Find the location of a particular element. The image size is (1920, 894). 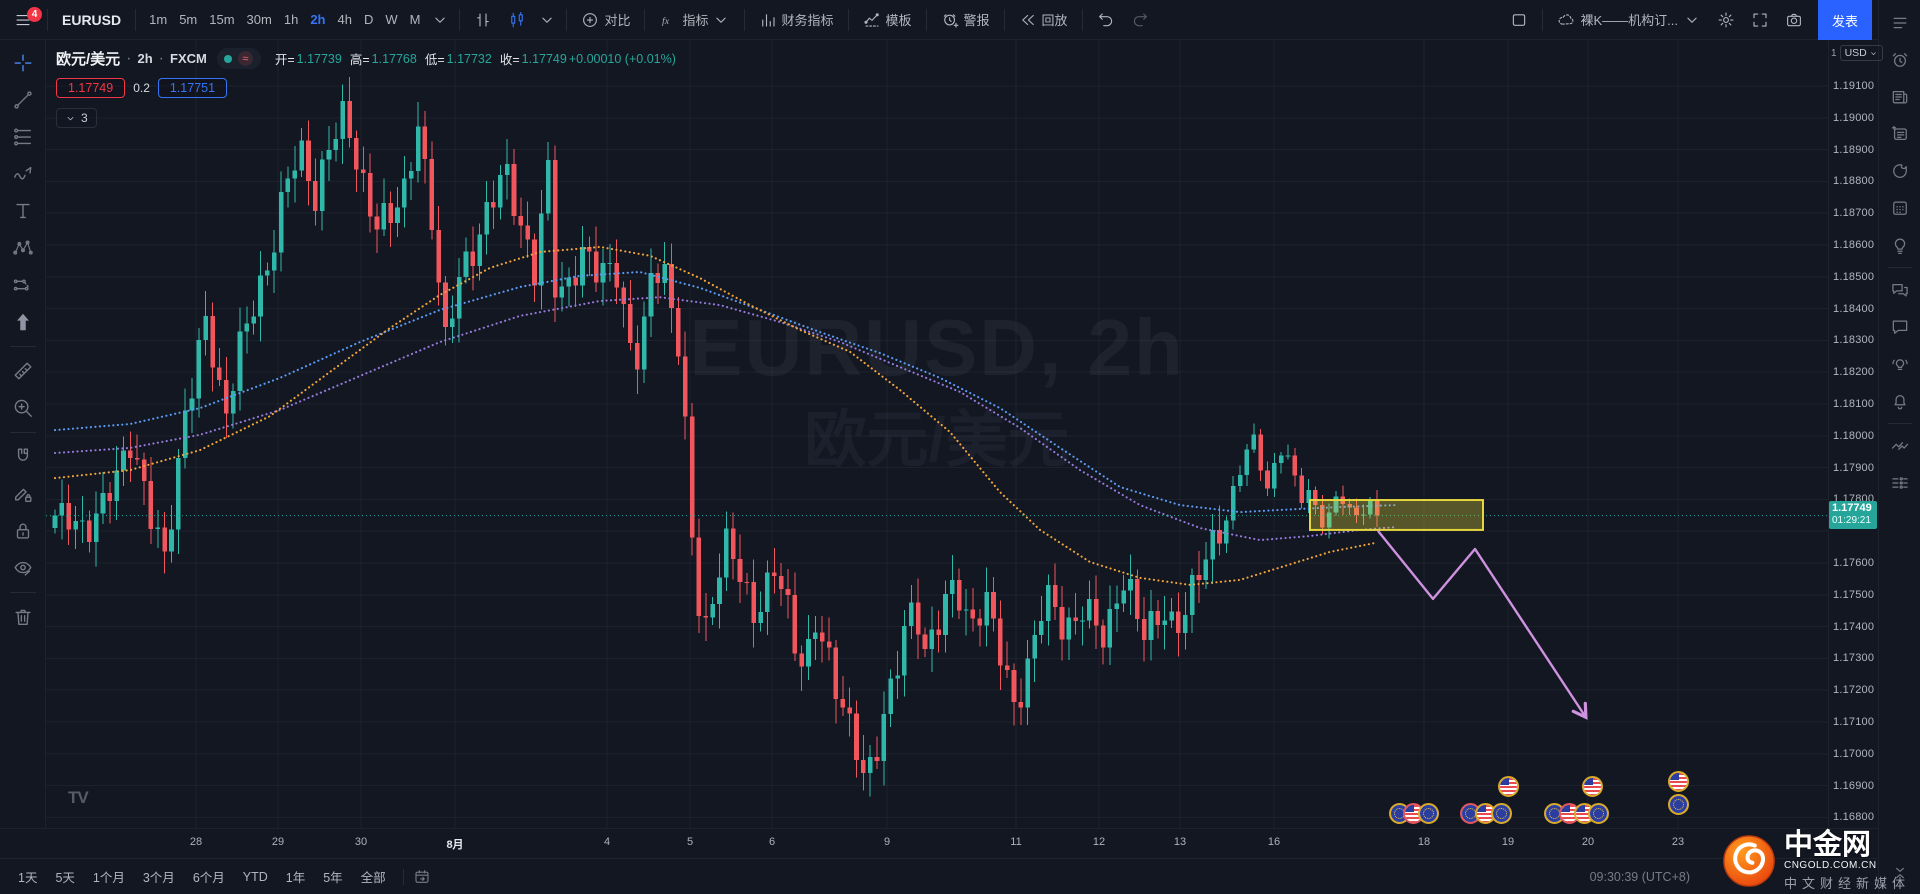

timeframe-w: W is located at coordinates (391, 19).